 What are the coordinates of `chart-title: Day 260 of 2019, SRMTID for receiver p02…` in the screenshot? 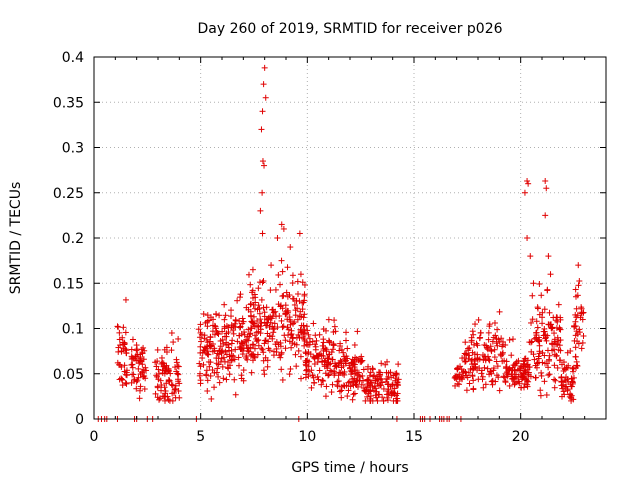 It's located at (349, 29).